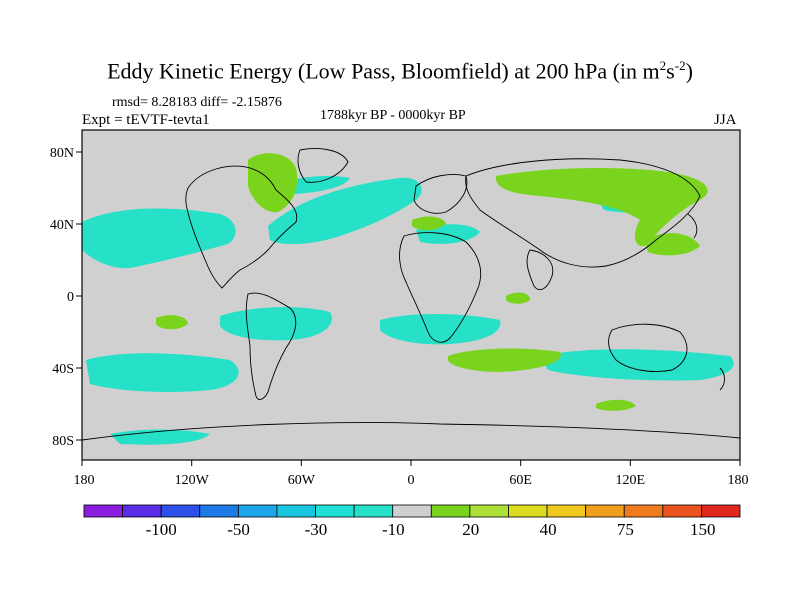 The height and width of the screenshot is (600, 800). Describe the element at coordinates (722, 379) in the screenshot. I see `coastline-new-zealand` at that location.